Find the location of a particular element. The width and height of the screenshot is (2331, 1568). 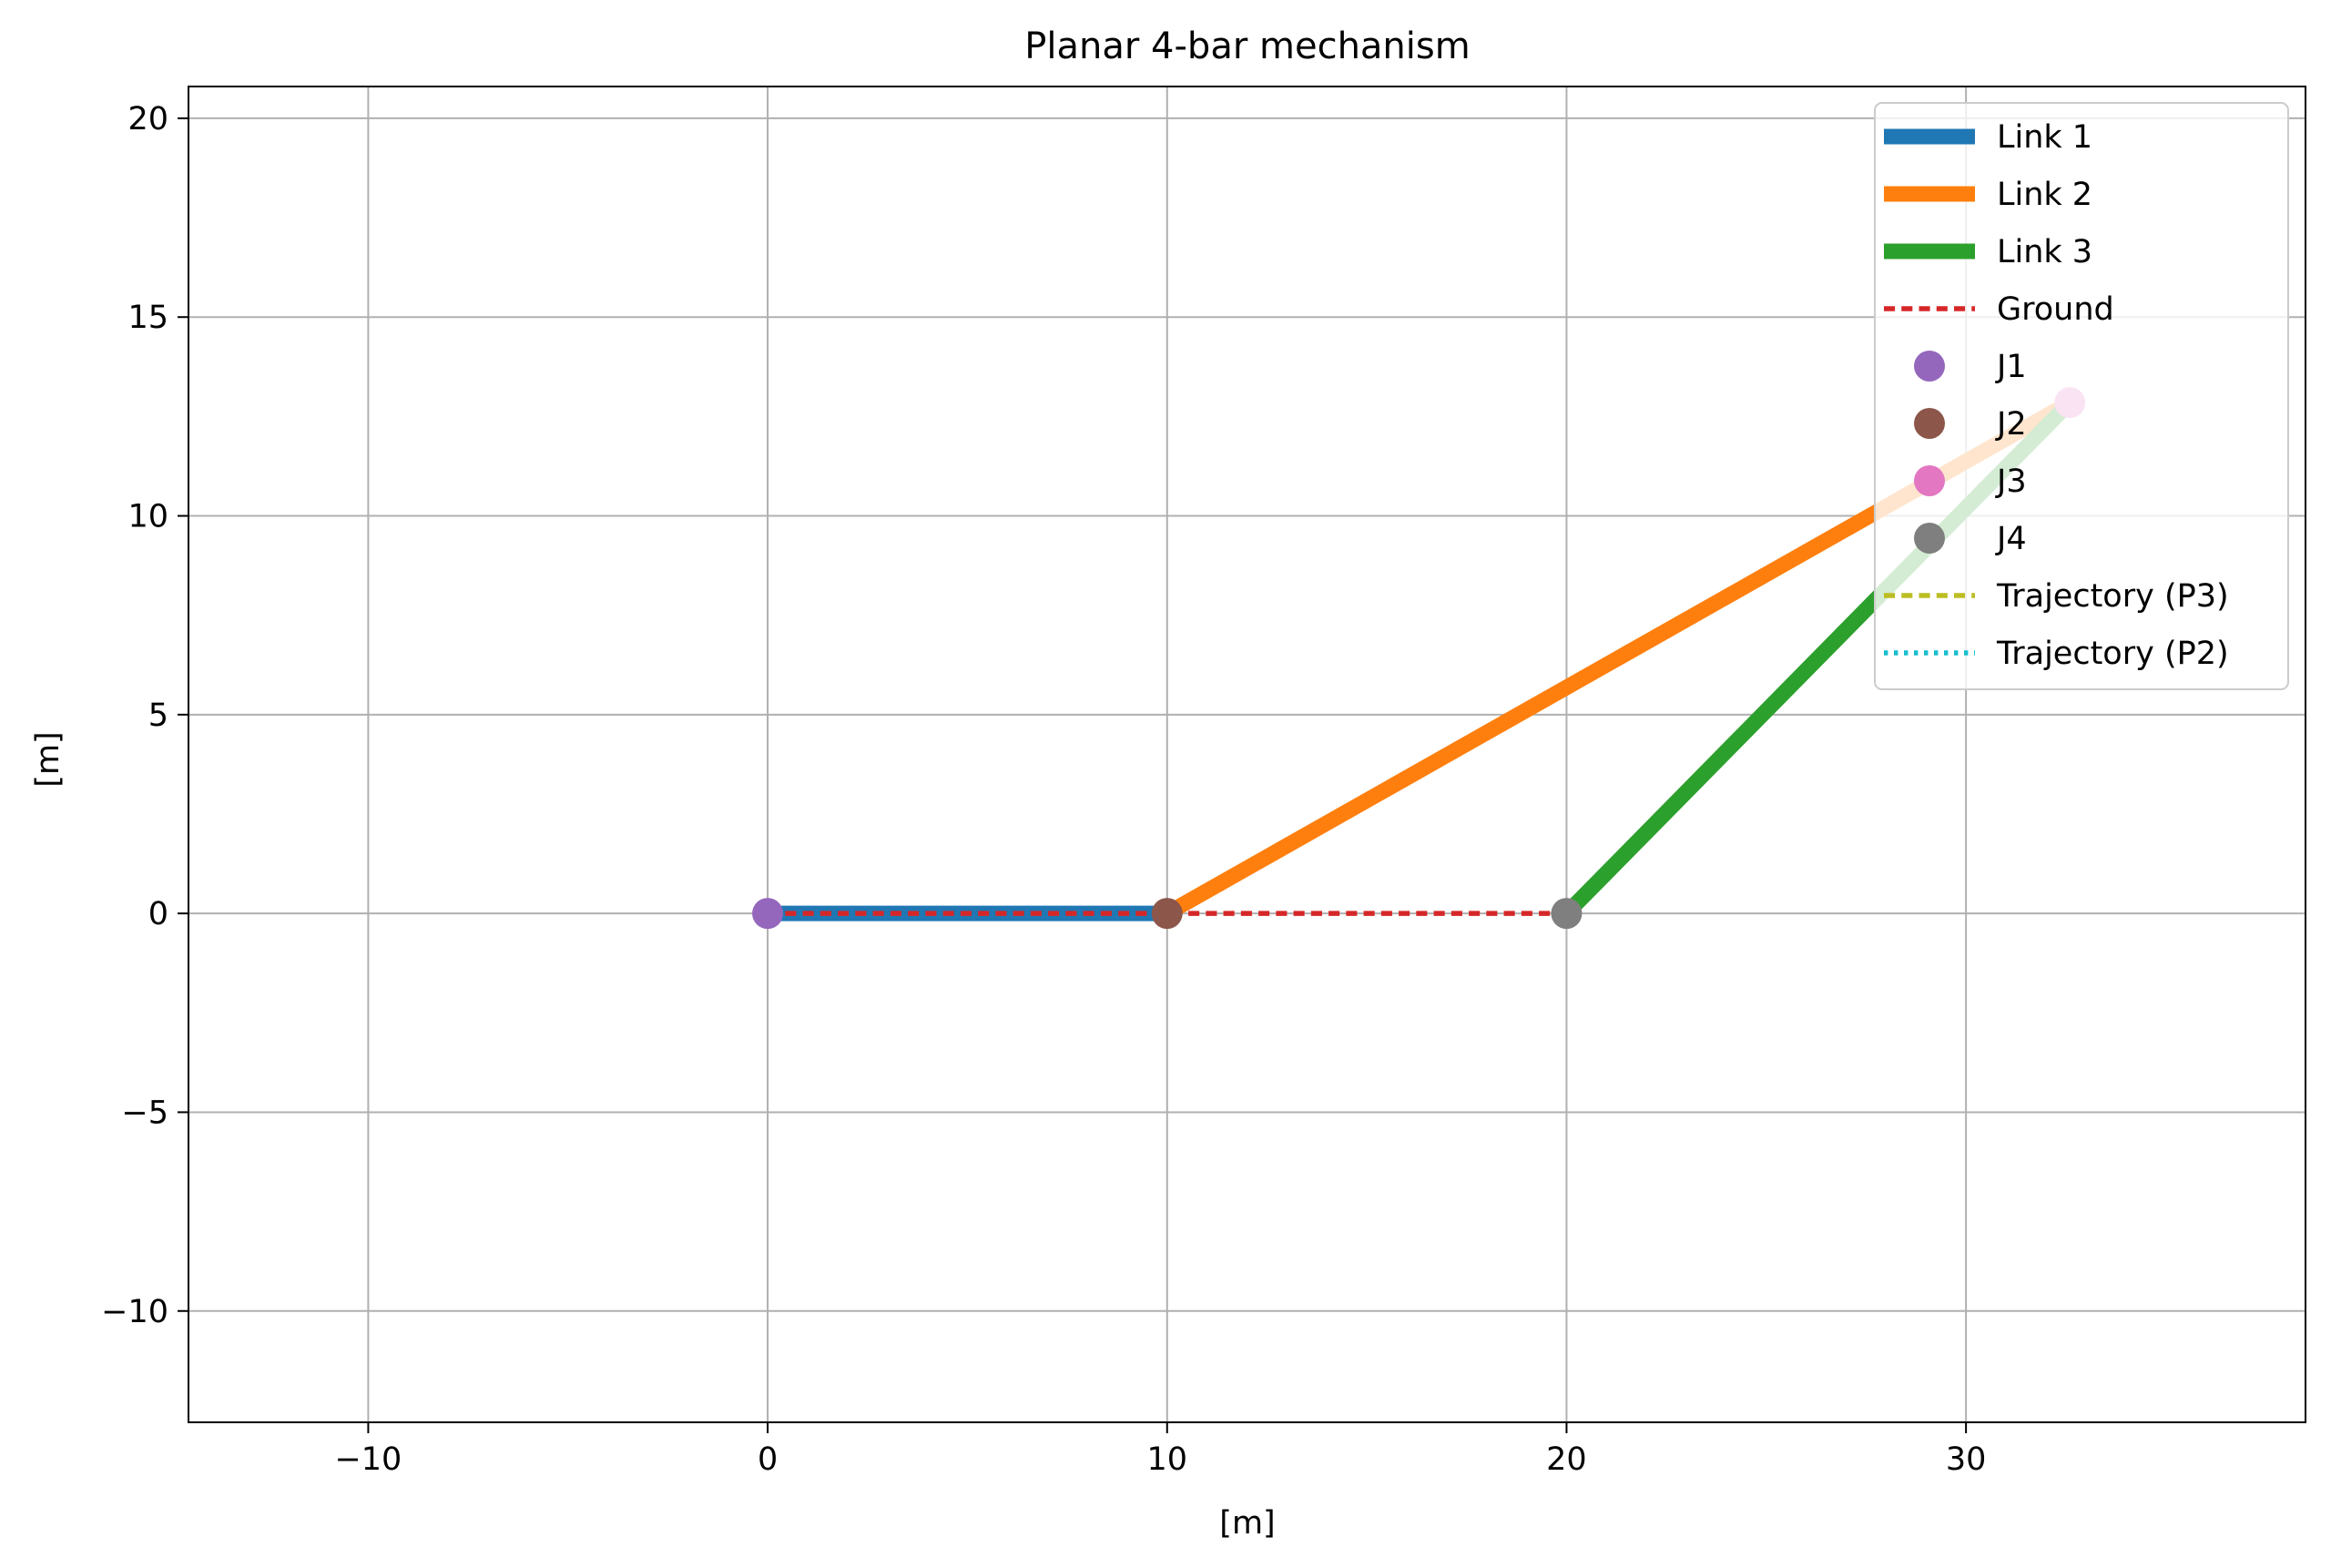

legend-box is located at coordinates (2081, 396).